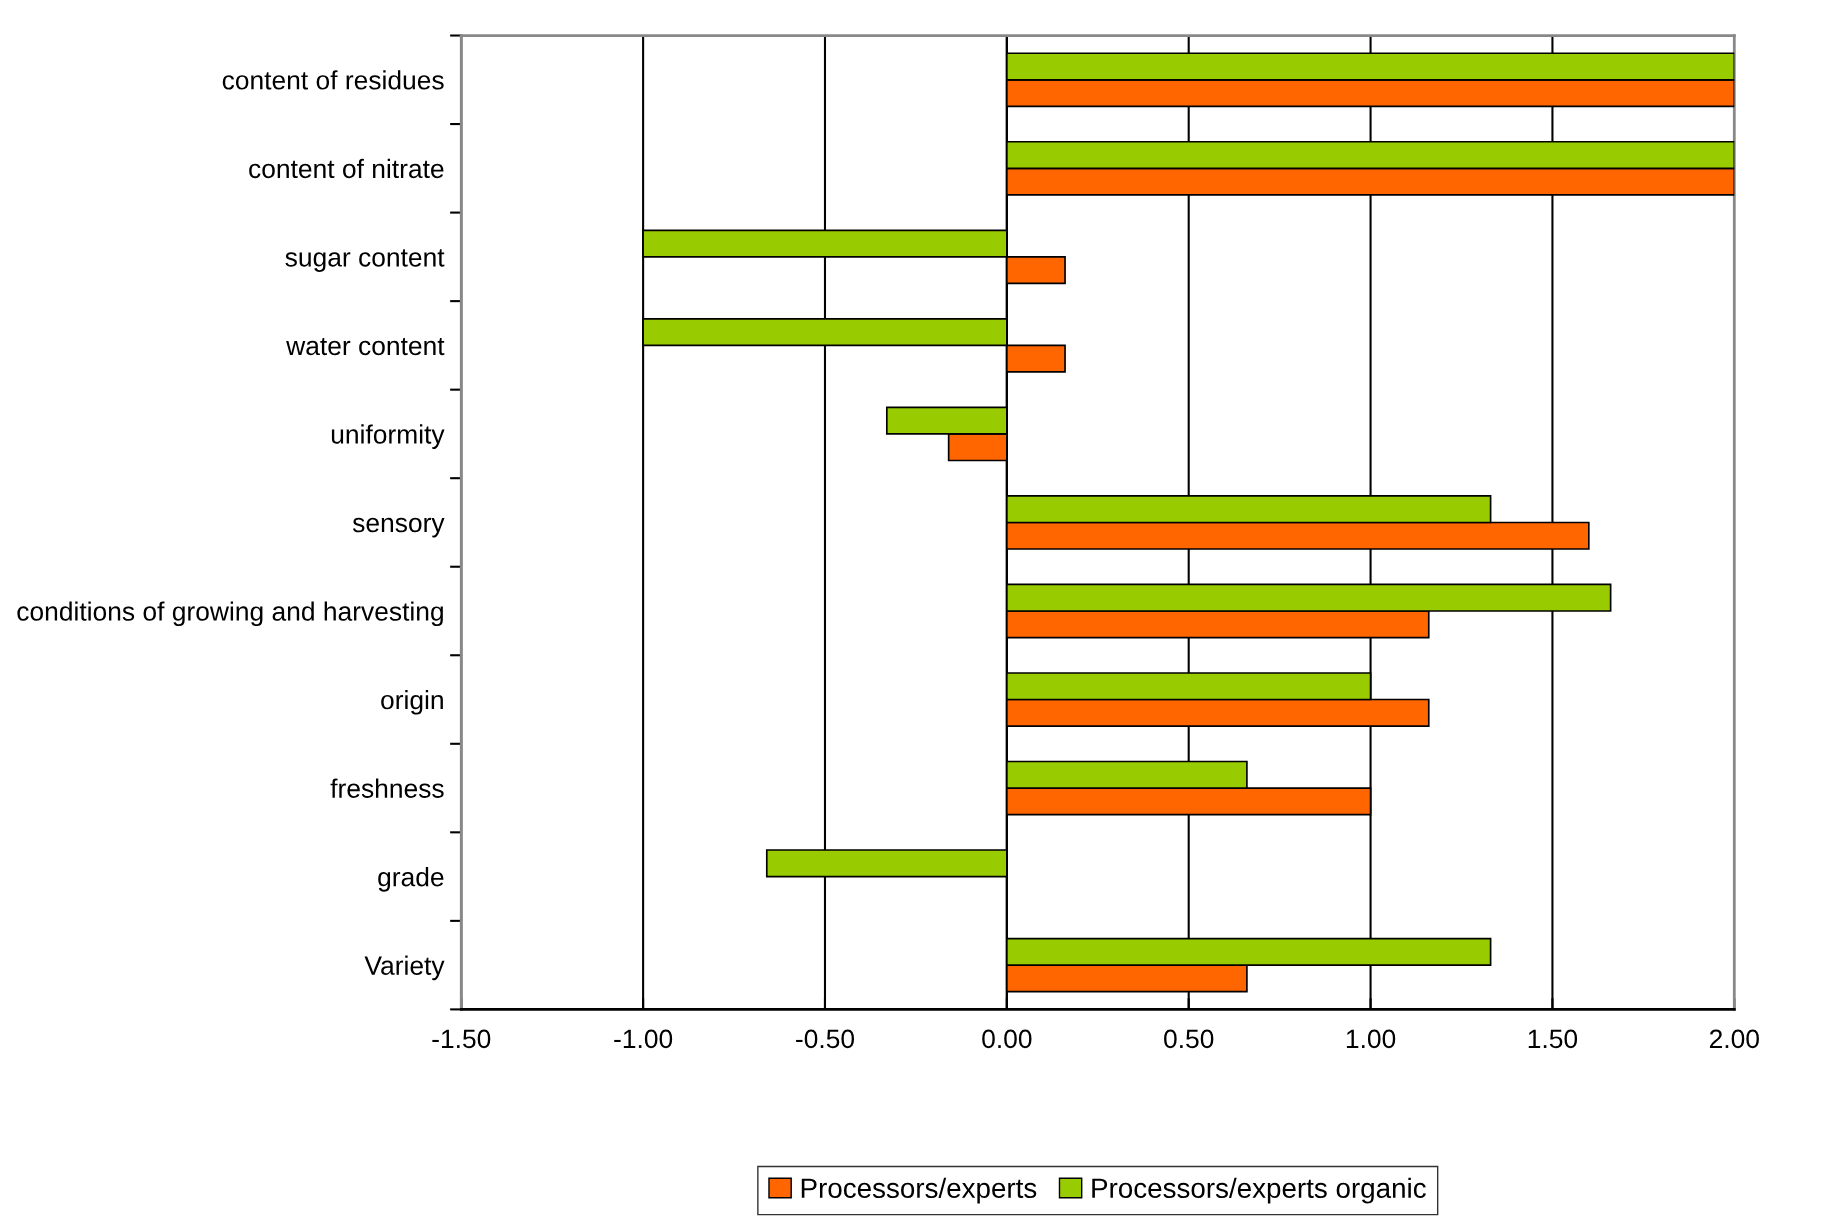 This screenshot has height=1225, width=1845. I want to click on legend-label: Processors/experts organic, so click(1259, 1190).